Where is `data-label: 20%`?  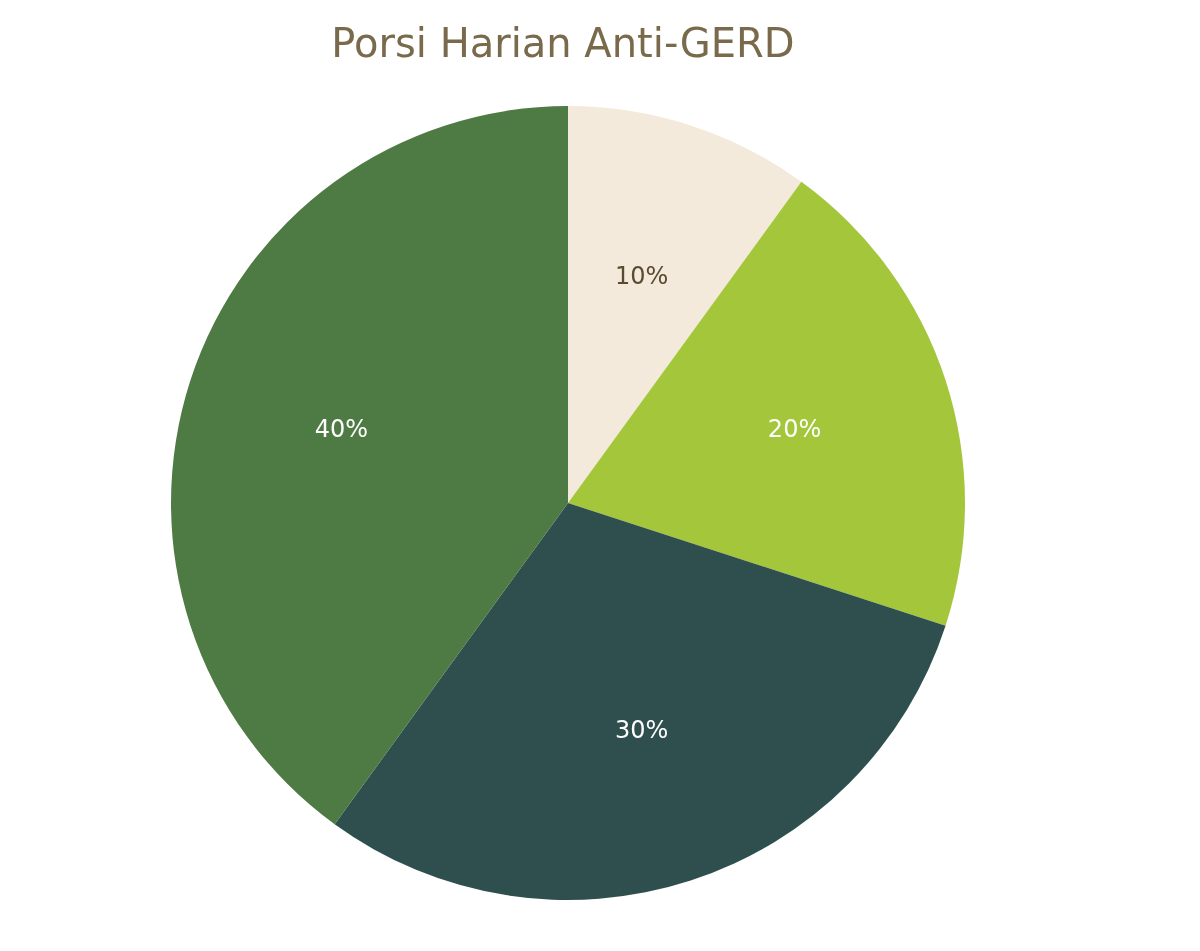
data-label: 20% is located at coordinates (794, 429).